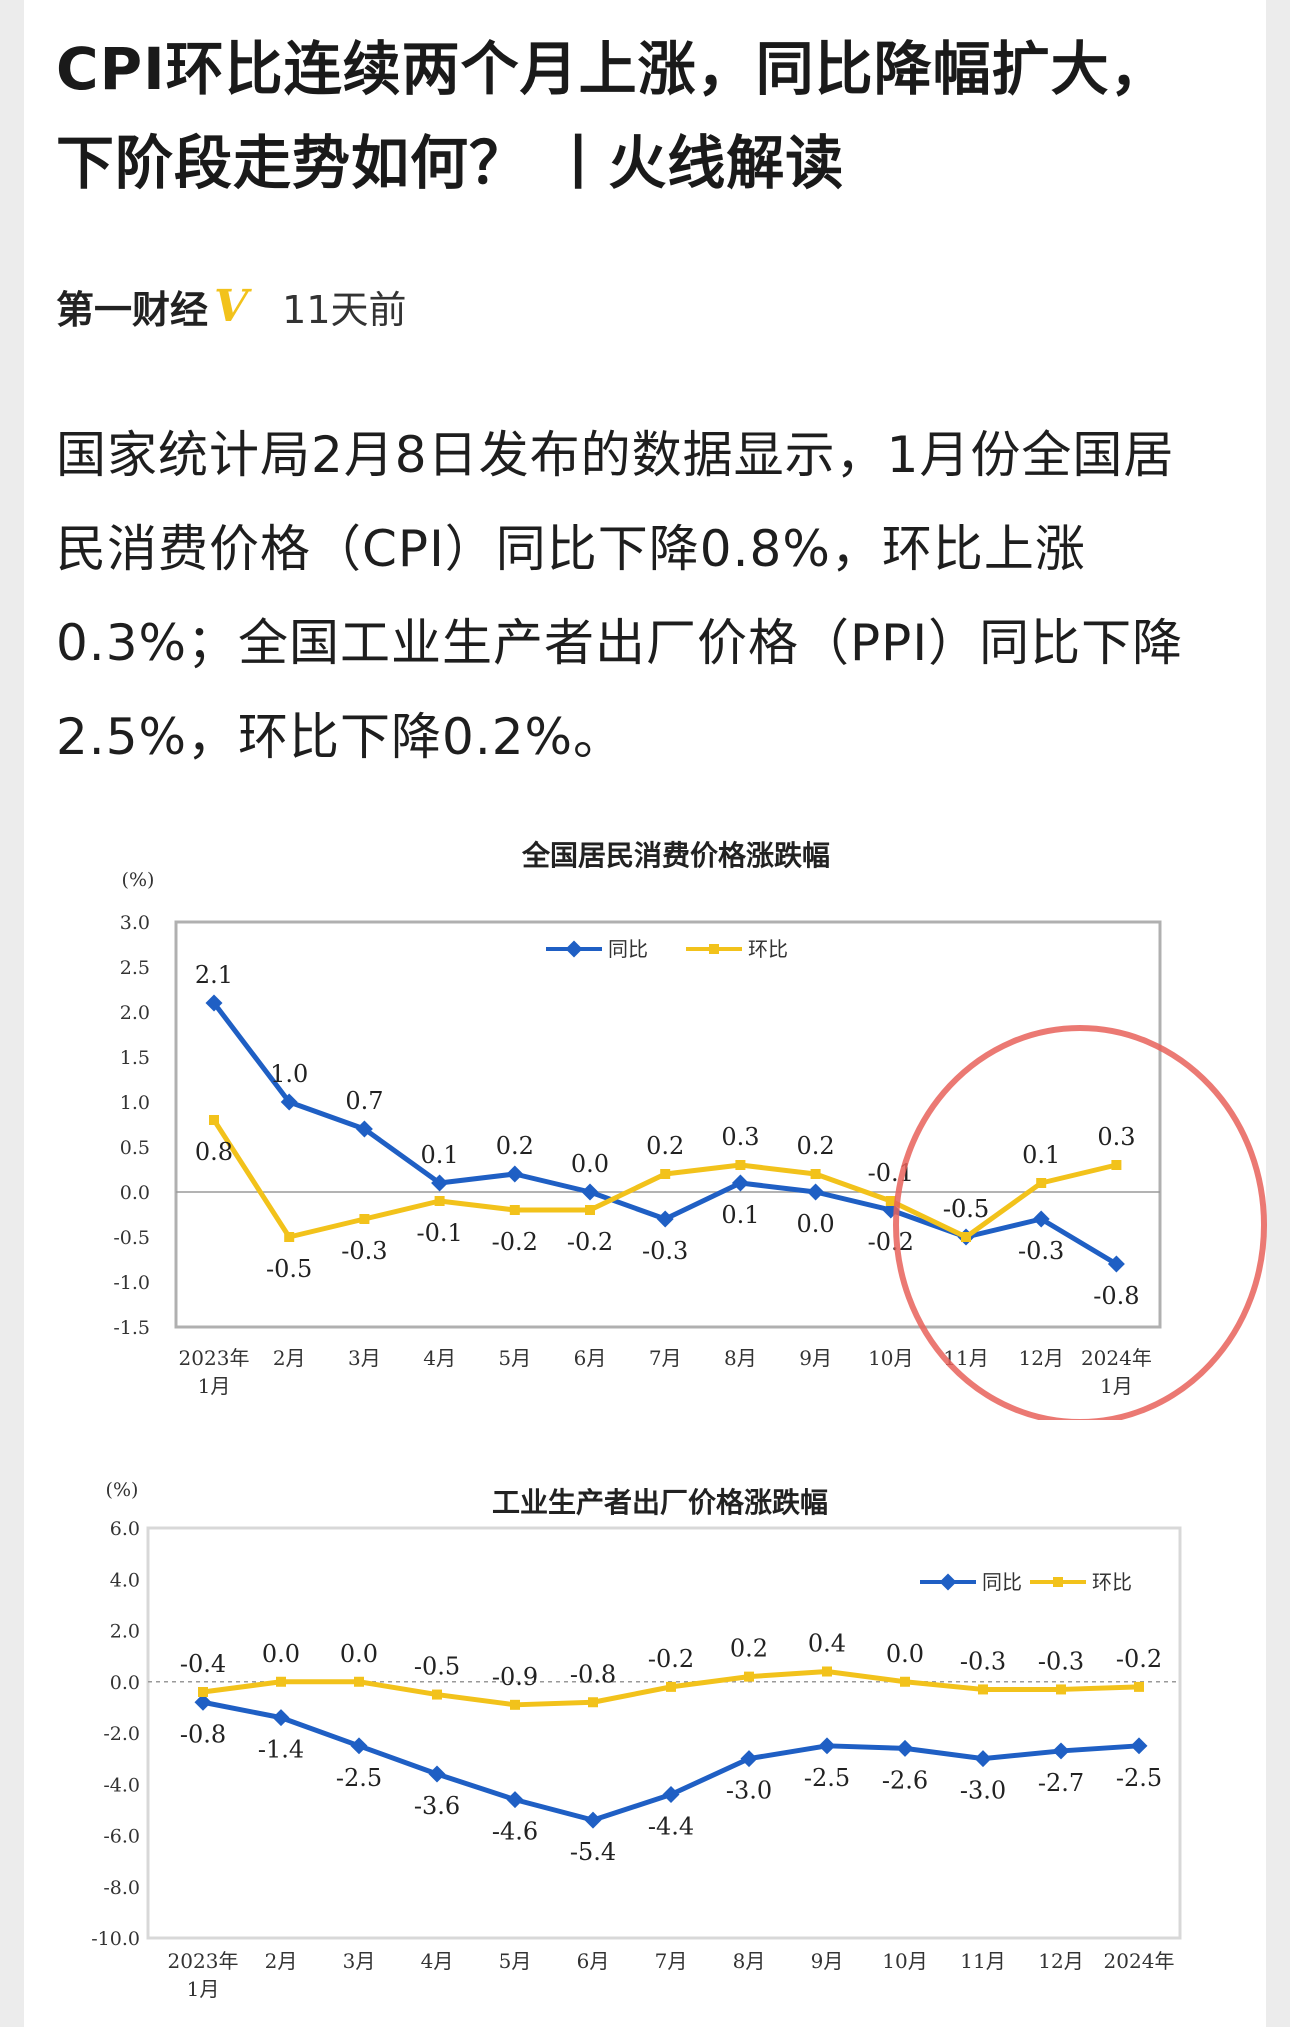 The image size is (1290, 2027). Describe the element at coordinates (815, 1358) in the screenshot. I see `cpi-x-tick-label: 9月` at that location.